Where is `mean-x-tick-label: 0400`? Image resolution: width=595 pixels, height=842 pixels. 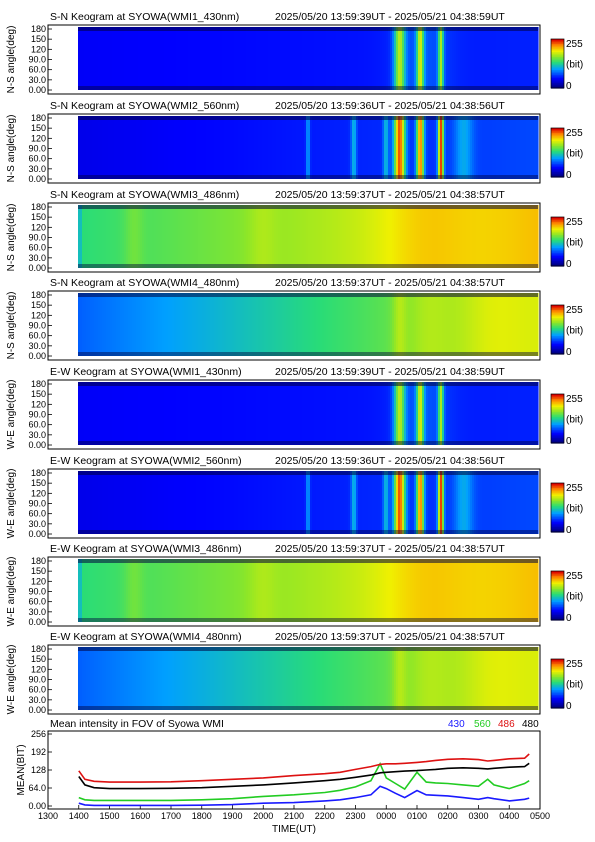
mean-x-tick-label: 0400 is located at coordinates (509, 816).